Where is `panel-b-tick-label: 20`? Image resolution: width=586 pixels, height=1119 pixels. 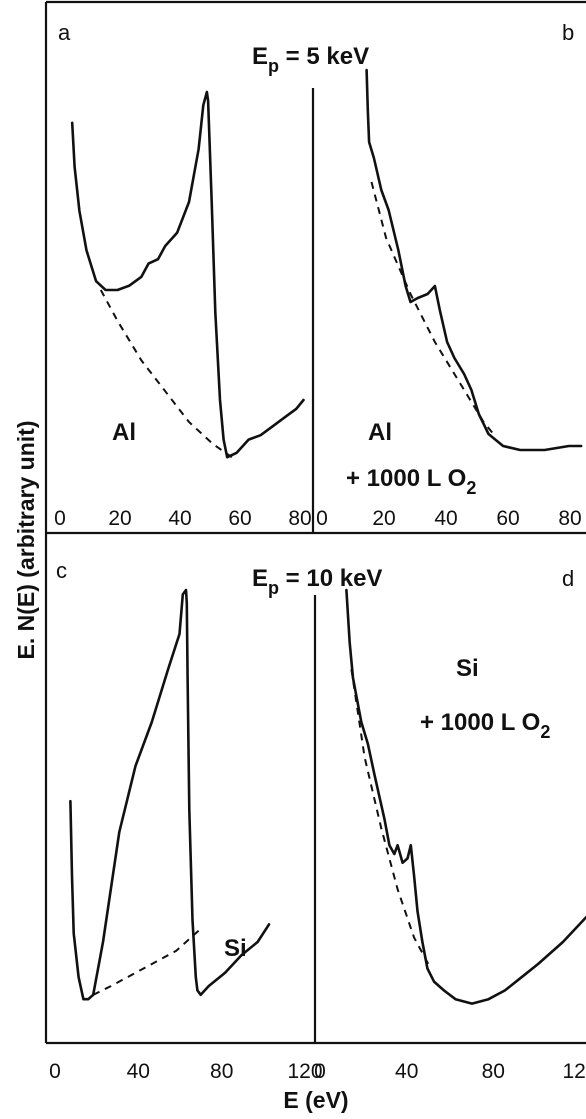
panel-b-tick-label: 20 is located at coordinates (383, 518).